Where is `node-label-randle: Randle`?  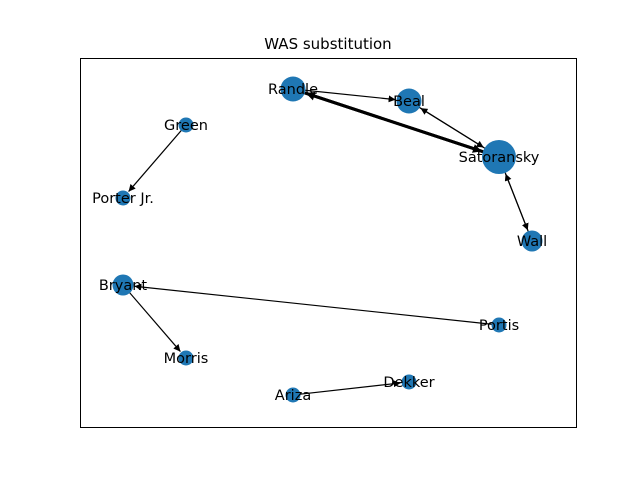 node-label-randle: Randle is located at coordinates (293, 90).